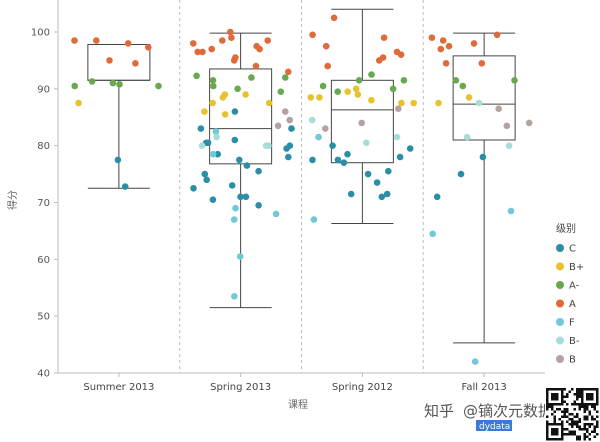  I want to click on watermark-badge, so click(494, 425).